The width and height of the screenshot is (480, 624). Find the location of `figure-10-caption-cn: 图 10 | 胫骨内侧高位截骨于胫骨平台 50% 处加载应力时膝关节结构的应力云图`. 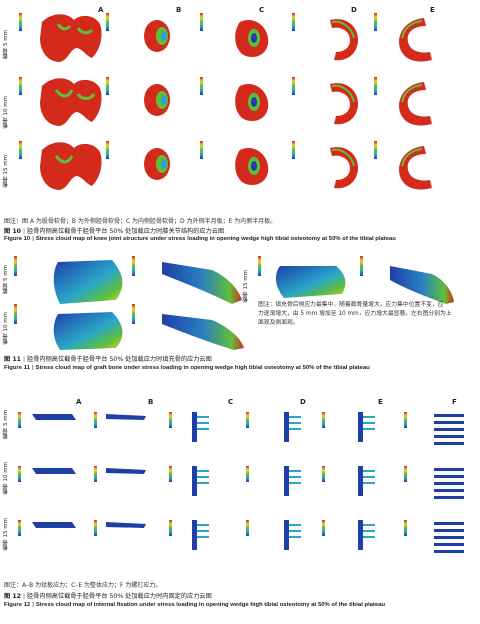

figure-10-caption-cn: 图 10 | 胫骨内侧高位截骨于胫骨平台 50% 处加载应力时膝关节结构的应力云图 is located at coordinates (114, 231).